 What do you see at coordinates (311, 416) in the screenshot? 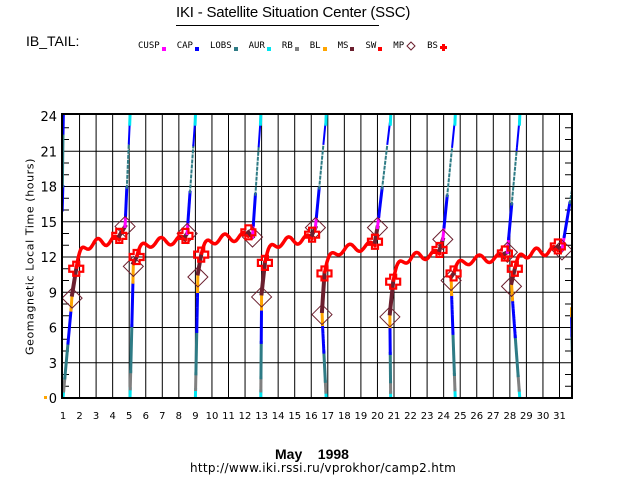
I see `x-tick-label: 16` at bounding box center [311, 416].